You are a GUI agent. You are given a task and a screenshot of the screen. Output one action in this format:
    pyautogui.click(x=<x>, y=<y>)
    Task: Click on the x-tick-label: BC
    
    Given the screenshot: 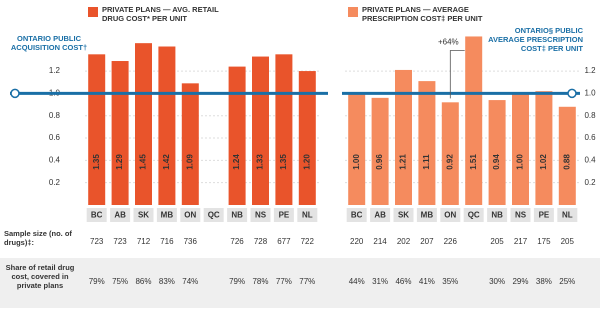 What is the action you would take?
    pyautogui.click(x=97, y=215)
    